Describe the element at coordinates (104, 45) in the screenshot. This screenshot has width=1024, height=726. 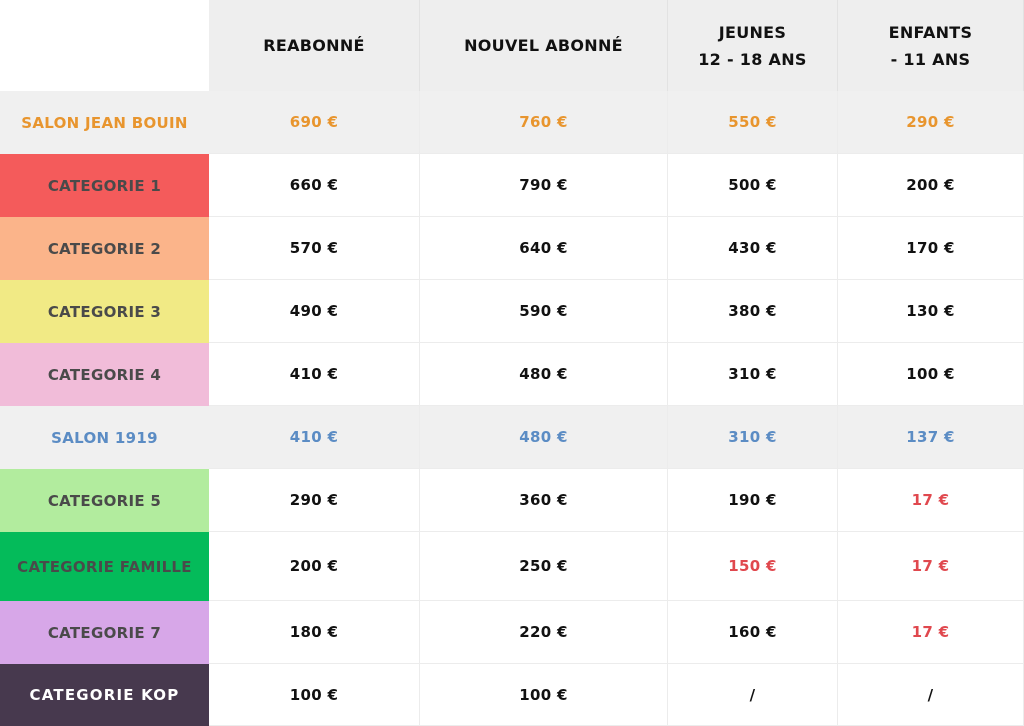
I see `header-corner` at that location.